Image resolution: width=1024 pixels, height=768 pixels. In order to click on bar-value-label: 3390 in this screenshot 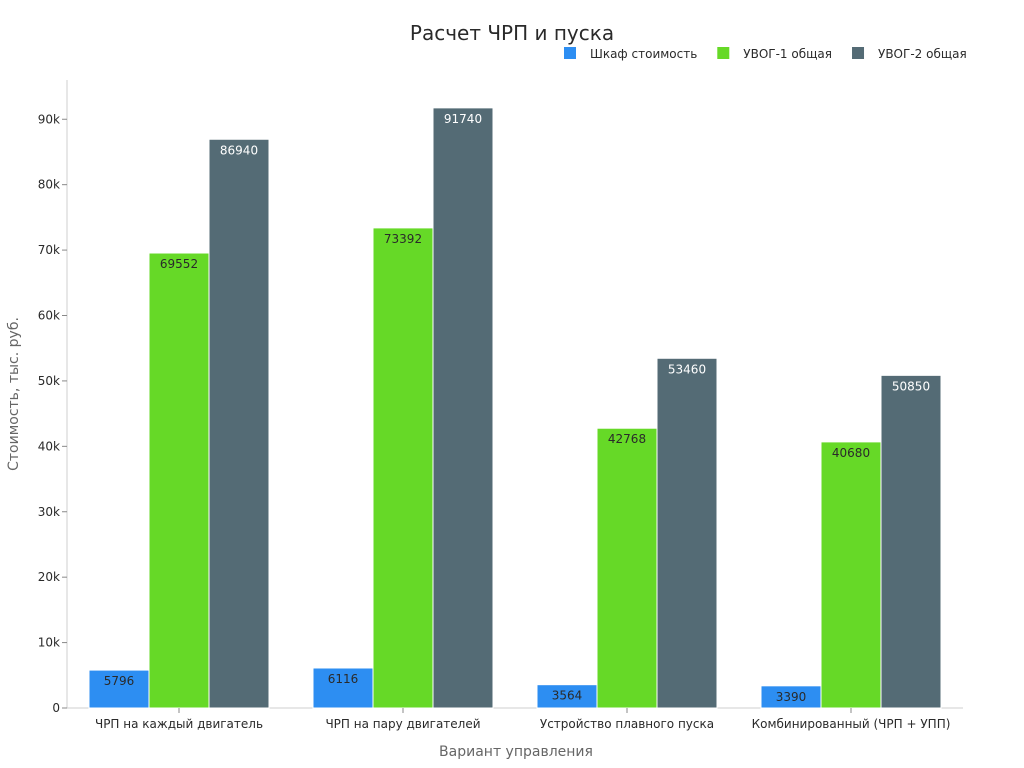, I will do `click(791, 697)`.